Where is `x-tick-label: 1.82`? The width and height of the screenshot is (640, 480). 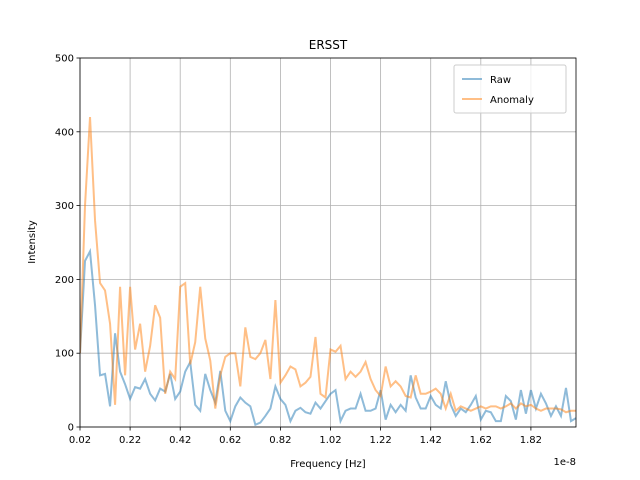 x-tick-label: 1.82 is located at coordinates (531, 440).